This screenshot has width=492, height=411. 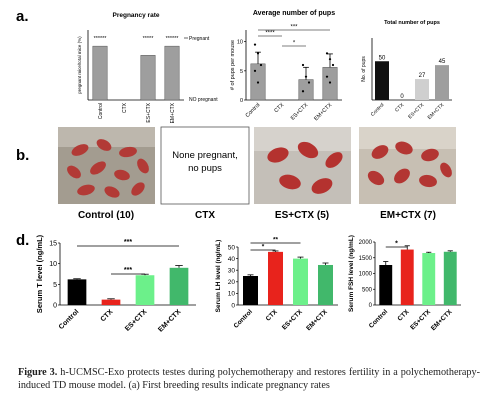 I want to click on photo-em-ctx, so click(x=407, y=165).